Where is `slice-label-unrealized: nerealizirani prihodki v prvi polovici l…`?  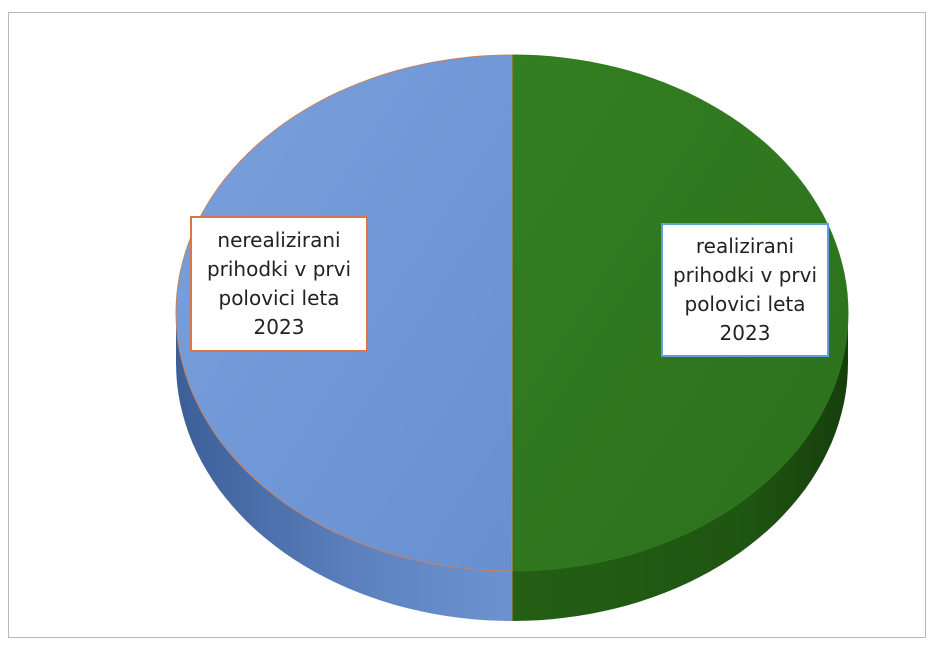
slice-label-unrealized: nerealizirani prihodki v prvi polovici l… is located at coordinates (279, 284).